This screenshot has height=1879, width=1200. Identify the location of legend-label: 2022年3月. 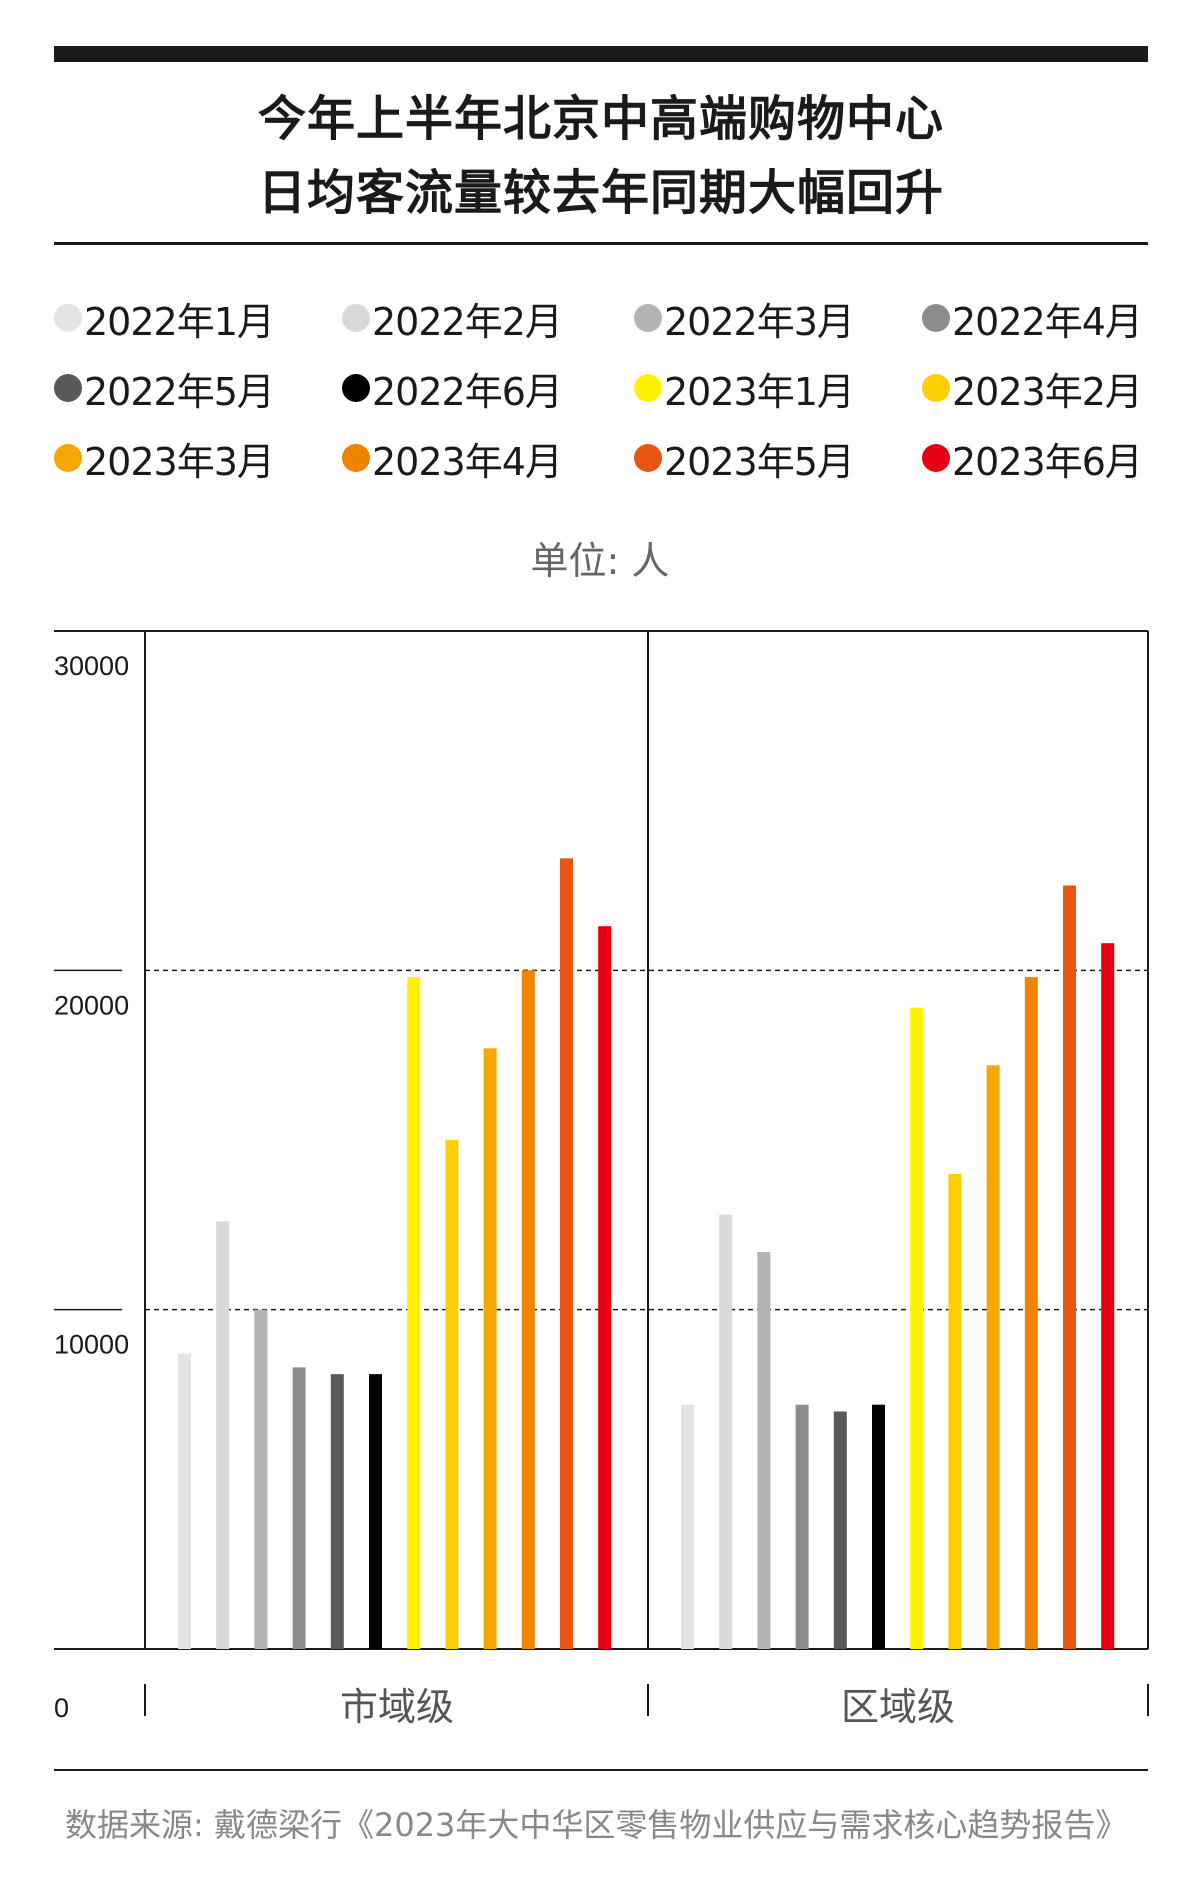
(759, 321).